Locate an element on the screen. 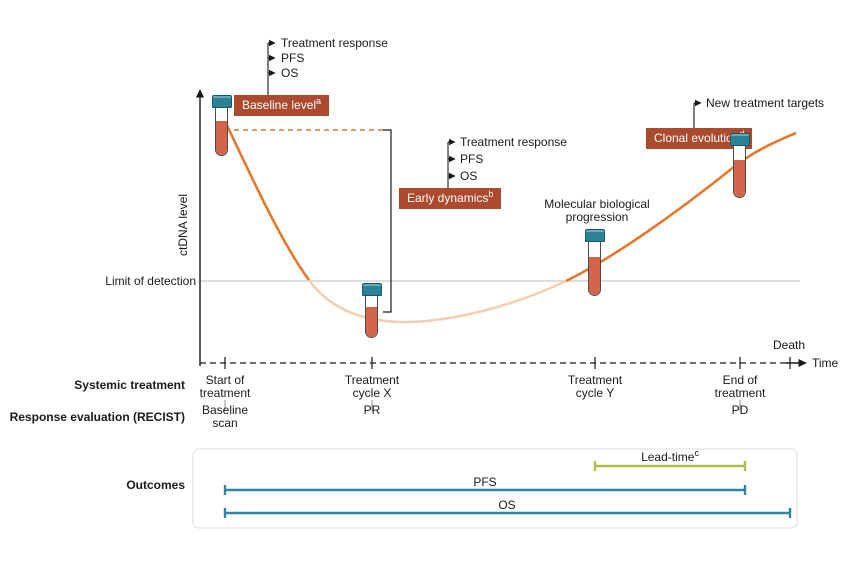 This screenshot has width=846, height=565. y-axis-label: ctDNA level is located at coordinates (183, 225).